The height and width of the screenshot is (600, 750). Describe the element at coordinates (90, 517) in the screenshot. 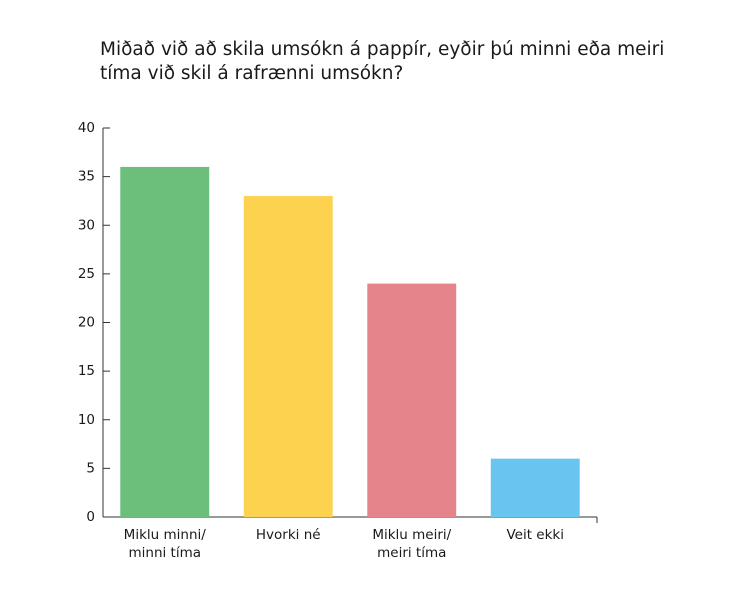

I see `y-tick-label: 0` at that location.